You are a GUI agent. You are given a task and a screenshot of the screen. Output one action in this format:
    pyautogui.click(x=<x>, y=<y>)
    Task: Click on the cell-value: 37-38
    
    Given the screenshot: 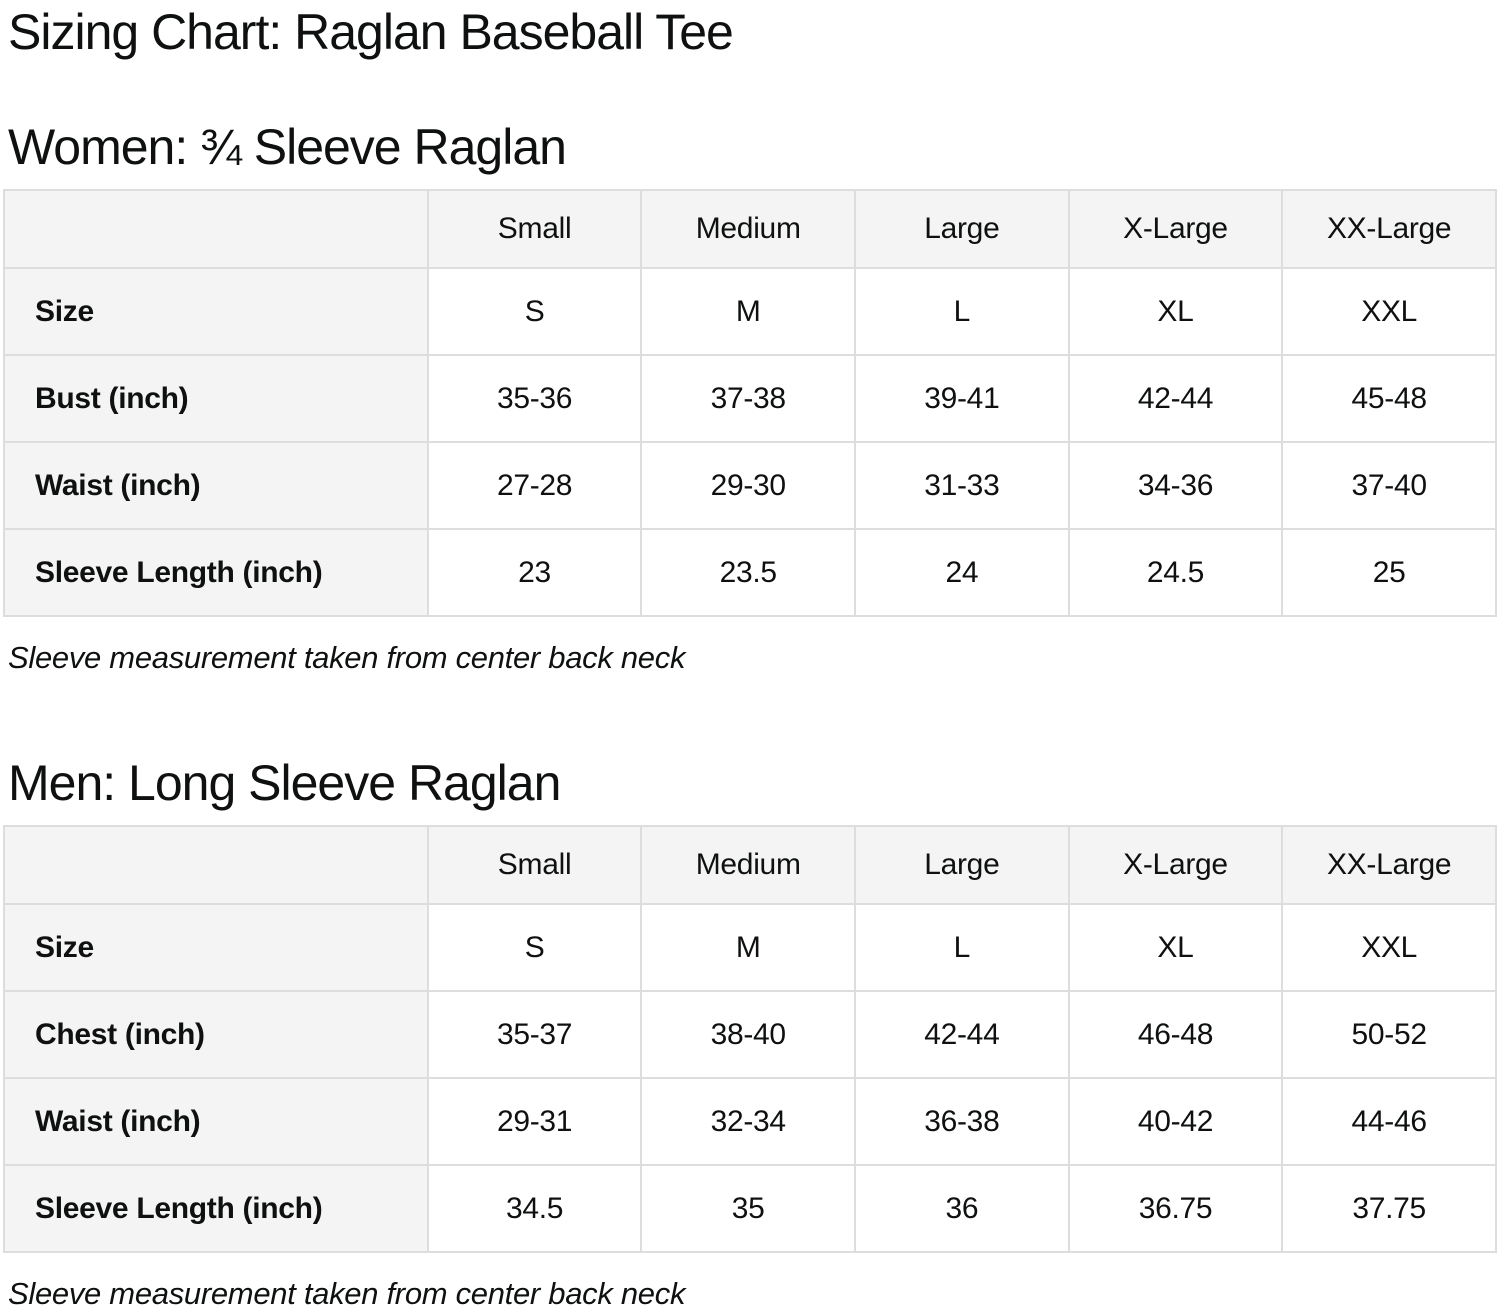 What is the action you would take?
    pyautogui.click(x=748, y=398)
    